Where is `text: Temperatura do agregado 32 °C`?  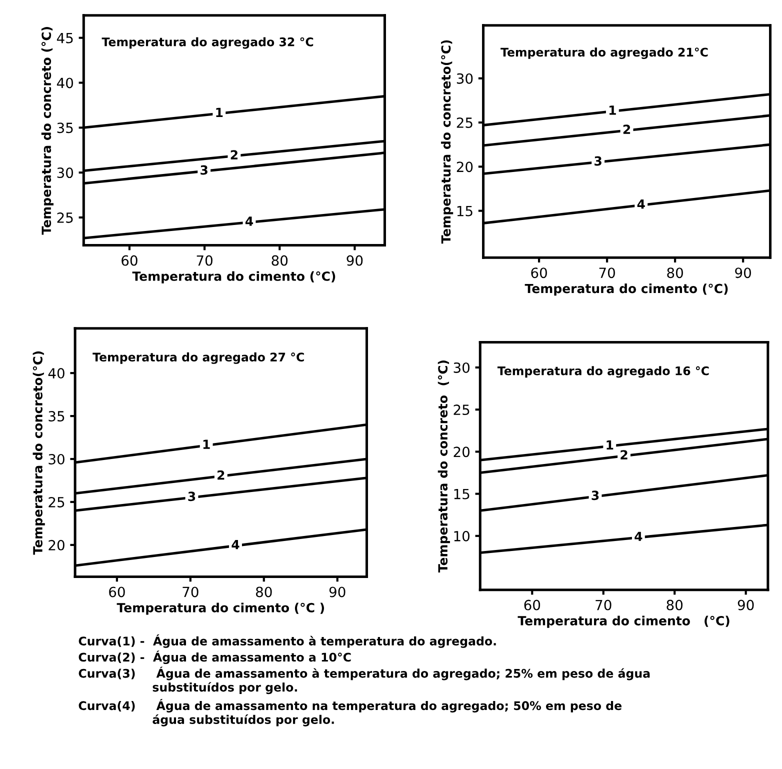 text: Temperatura do agregado 32 °C is located at coordinates (208, 43).